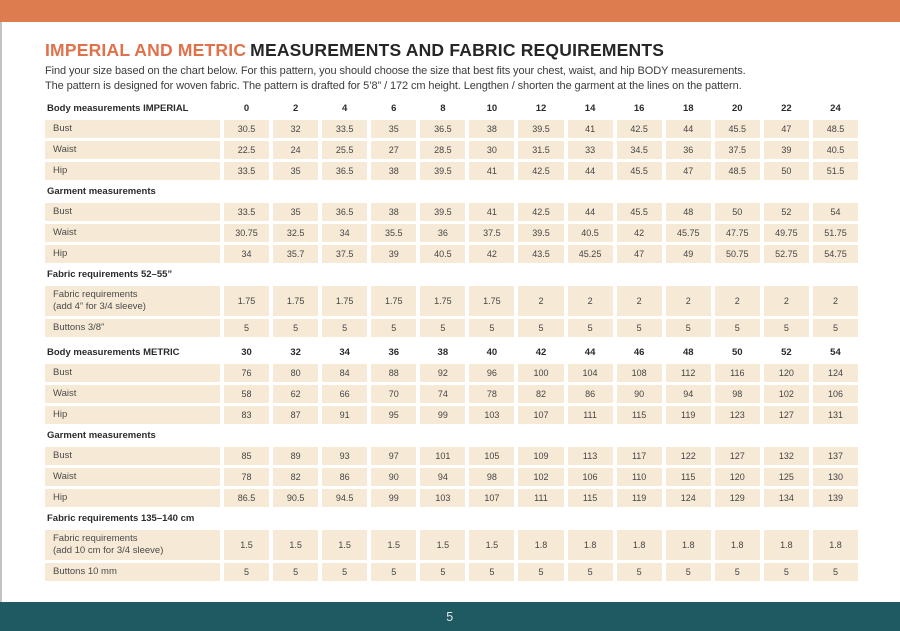  What do you see at coordinates (541, 352) in the screenshot?
I see `size-number: 42` at bounding box center [541, 352].